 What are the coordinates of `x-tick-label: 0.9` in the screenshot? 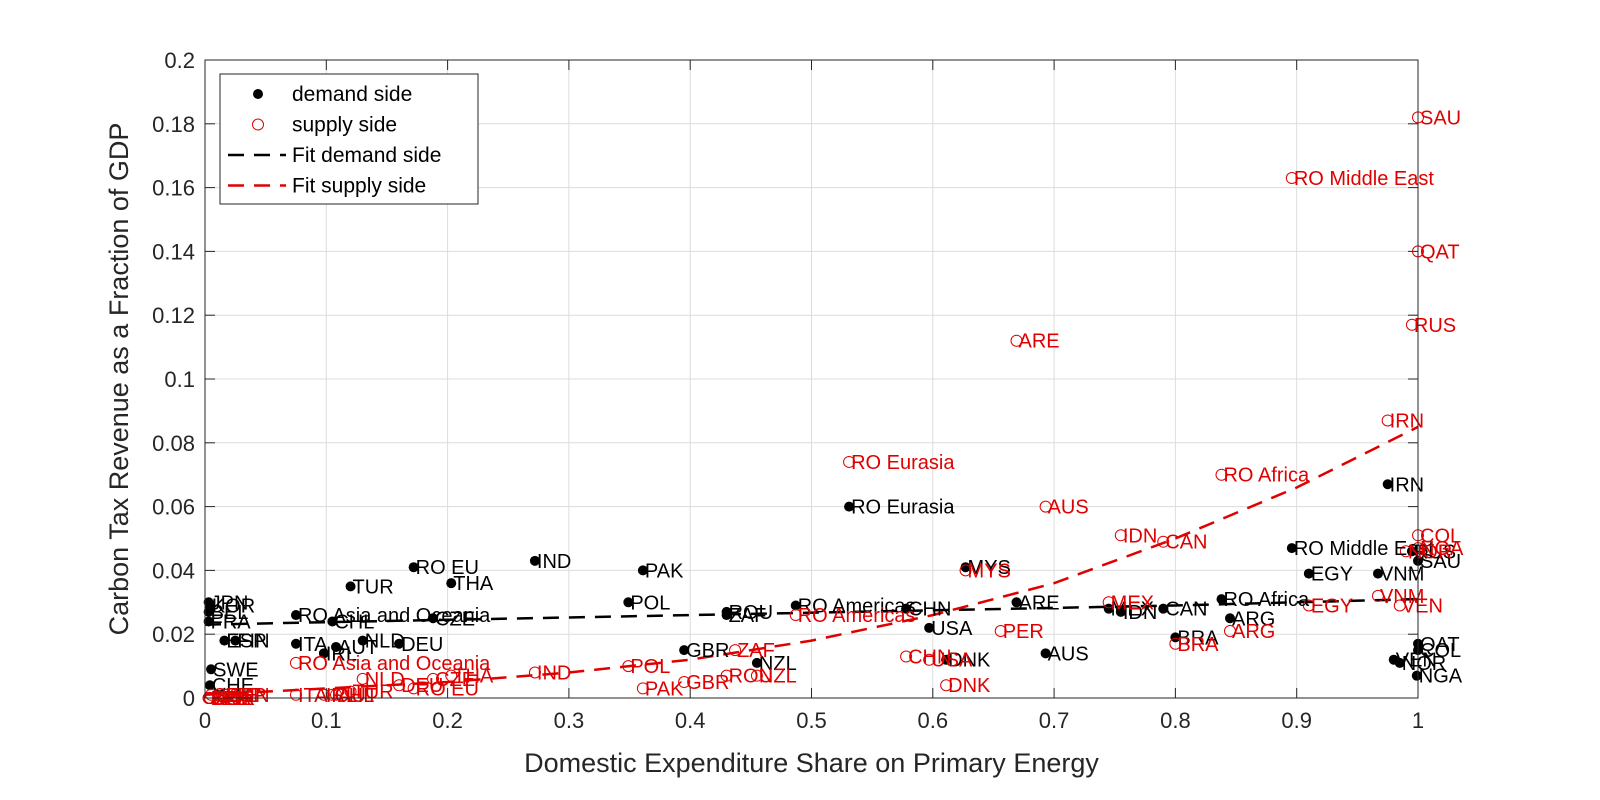 It's located at (1296, 720).